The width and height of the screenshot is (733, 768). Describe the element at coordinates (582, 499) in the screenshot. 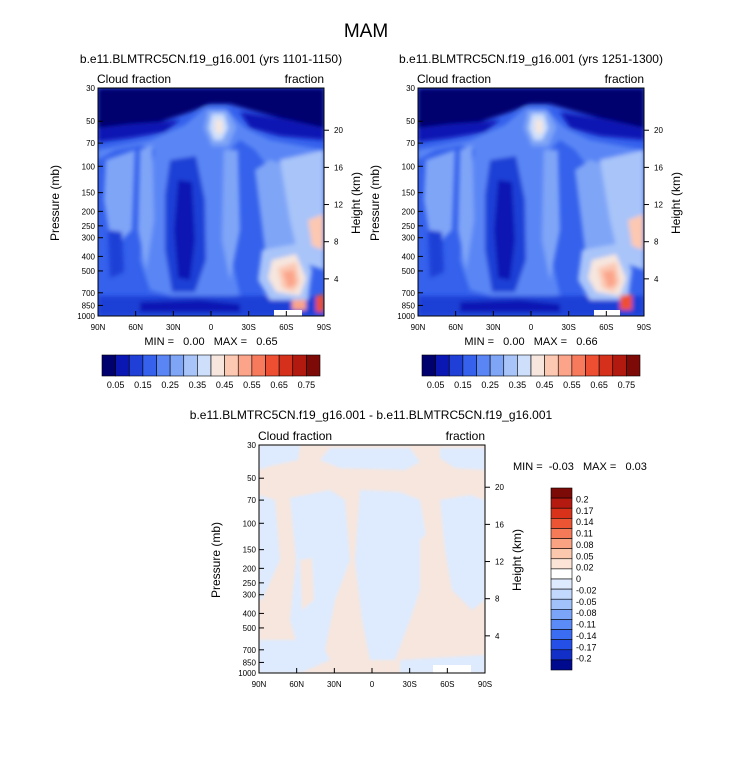

I see `colorbar-label: 0.2` at that location.